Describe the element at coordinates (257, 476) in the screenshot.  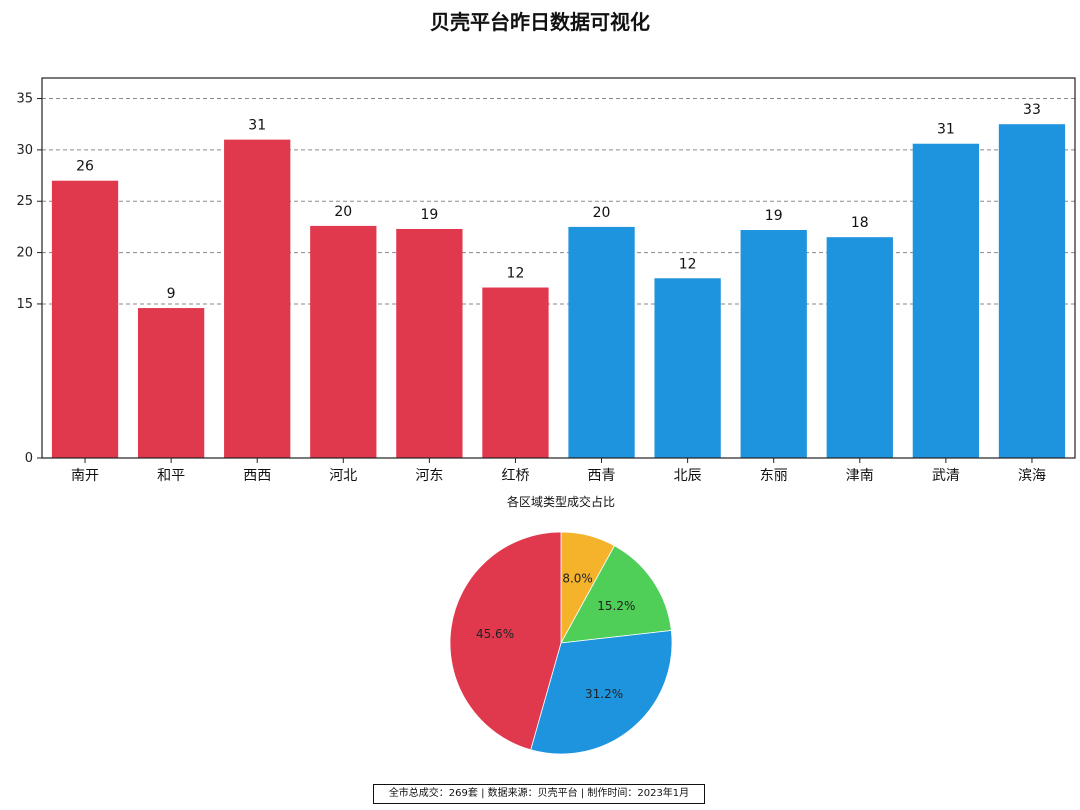
I see `x-tick-label: 西西` at that location.